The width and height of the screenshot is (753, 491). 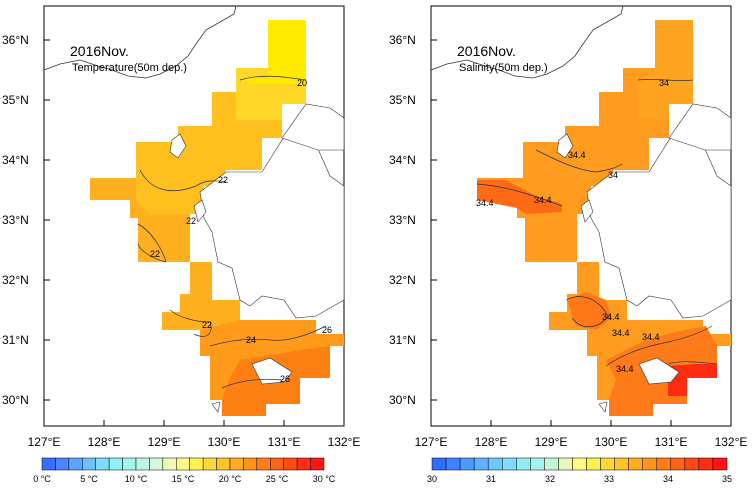 What do you see at coordinates (581, 442) in the screenshot?
I see `longitude-labels: 127°E 128°E 129°E 130°E 131°E 132°E` at bounding box center [581, 442].